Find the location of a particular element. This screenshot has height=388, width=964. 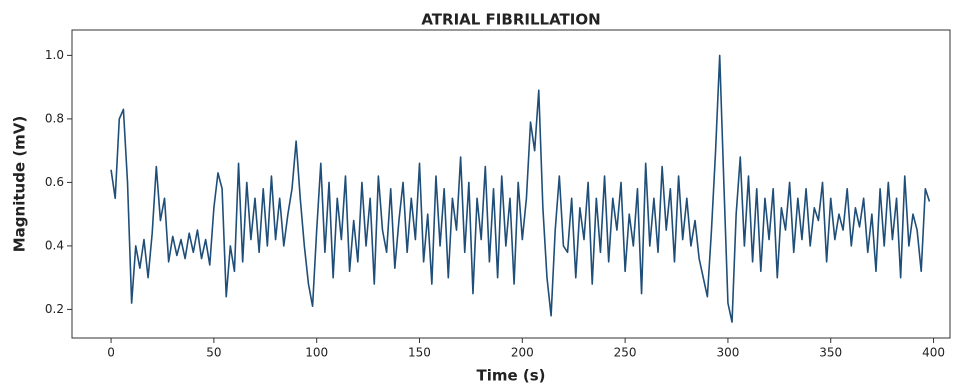

x-tick-label: 100 is located at coordinates (316, 353).